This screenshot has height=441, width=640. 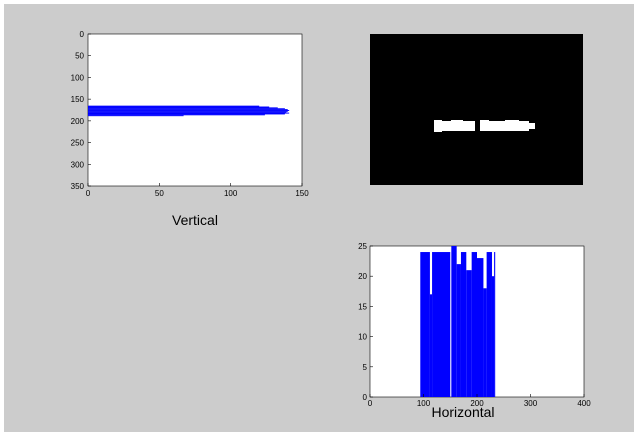 What do you see at coordinates (78, 186) in the screenshot?
I see `y-tick-label: 350` at bounding box center [78, 186].